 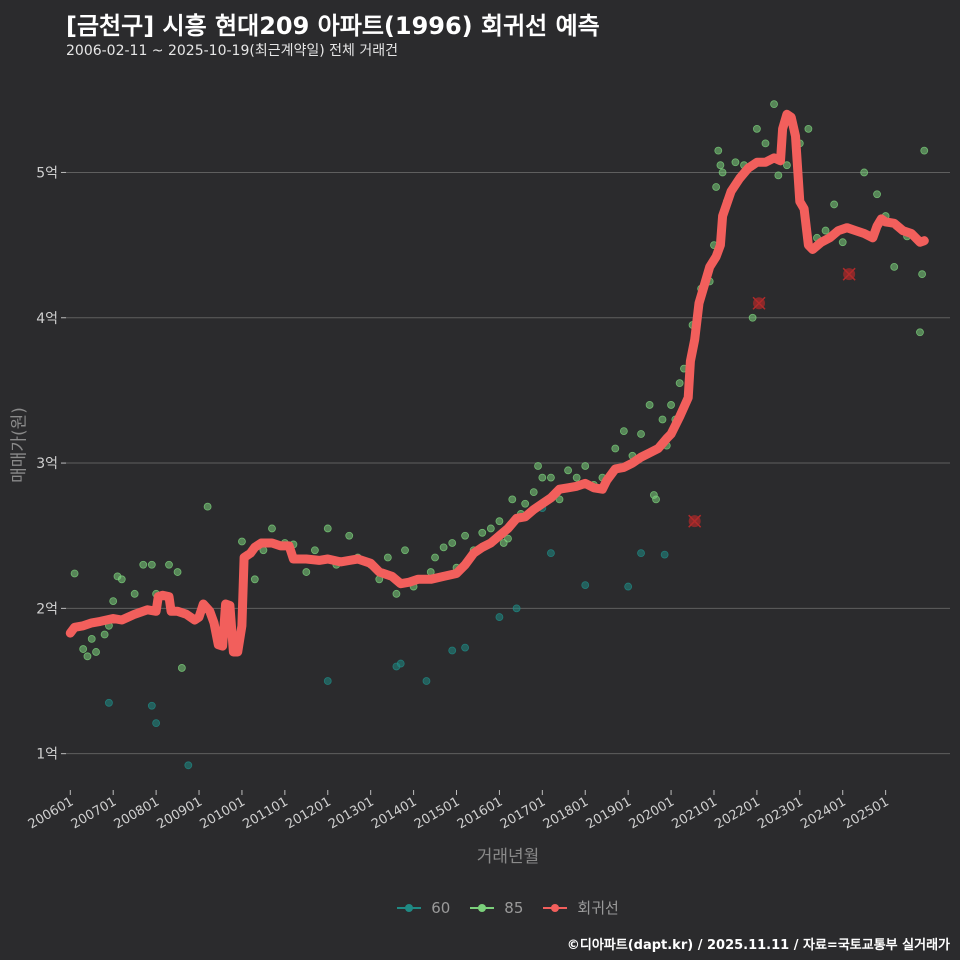 I want to click on legend: 60 85 회귀선, so click(x=480, y=907).